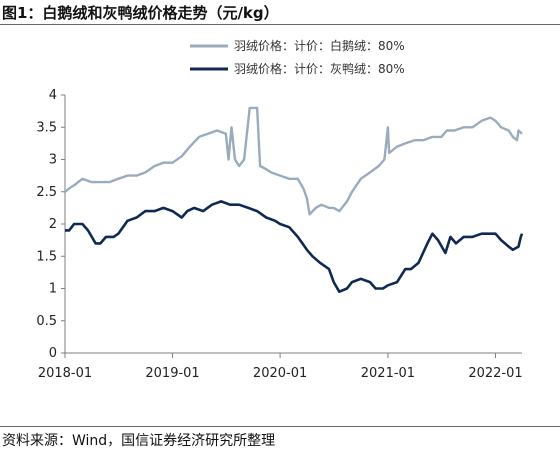  I want to click on y-tick-label: 2, so click(53, 224).